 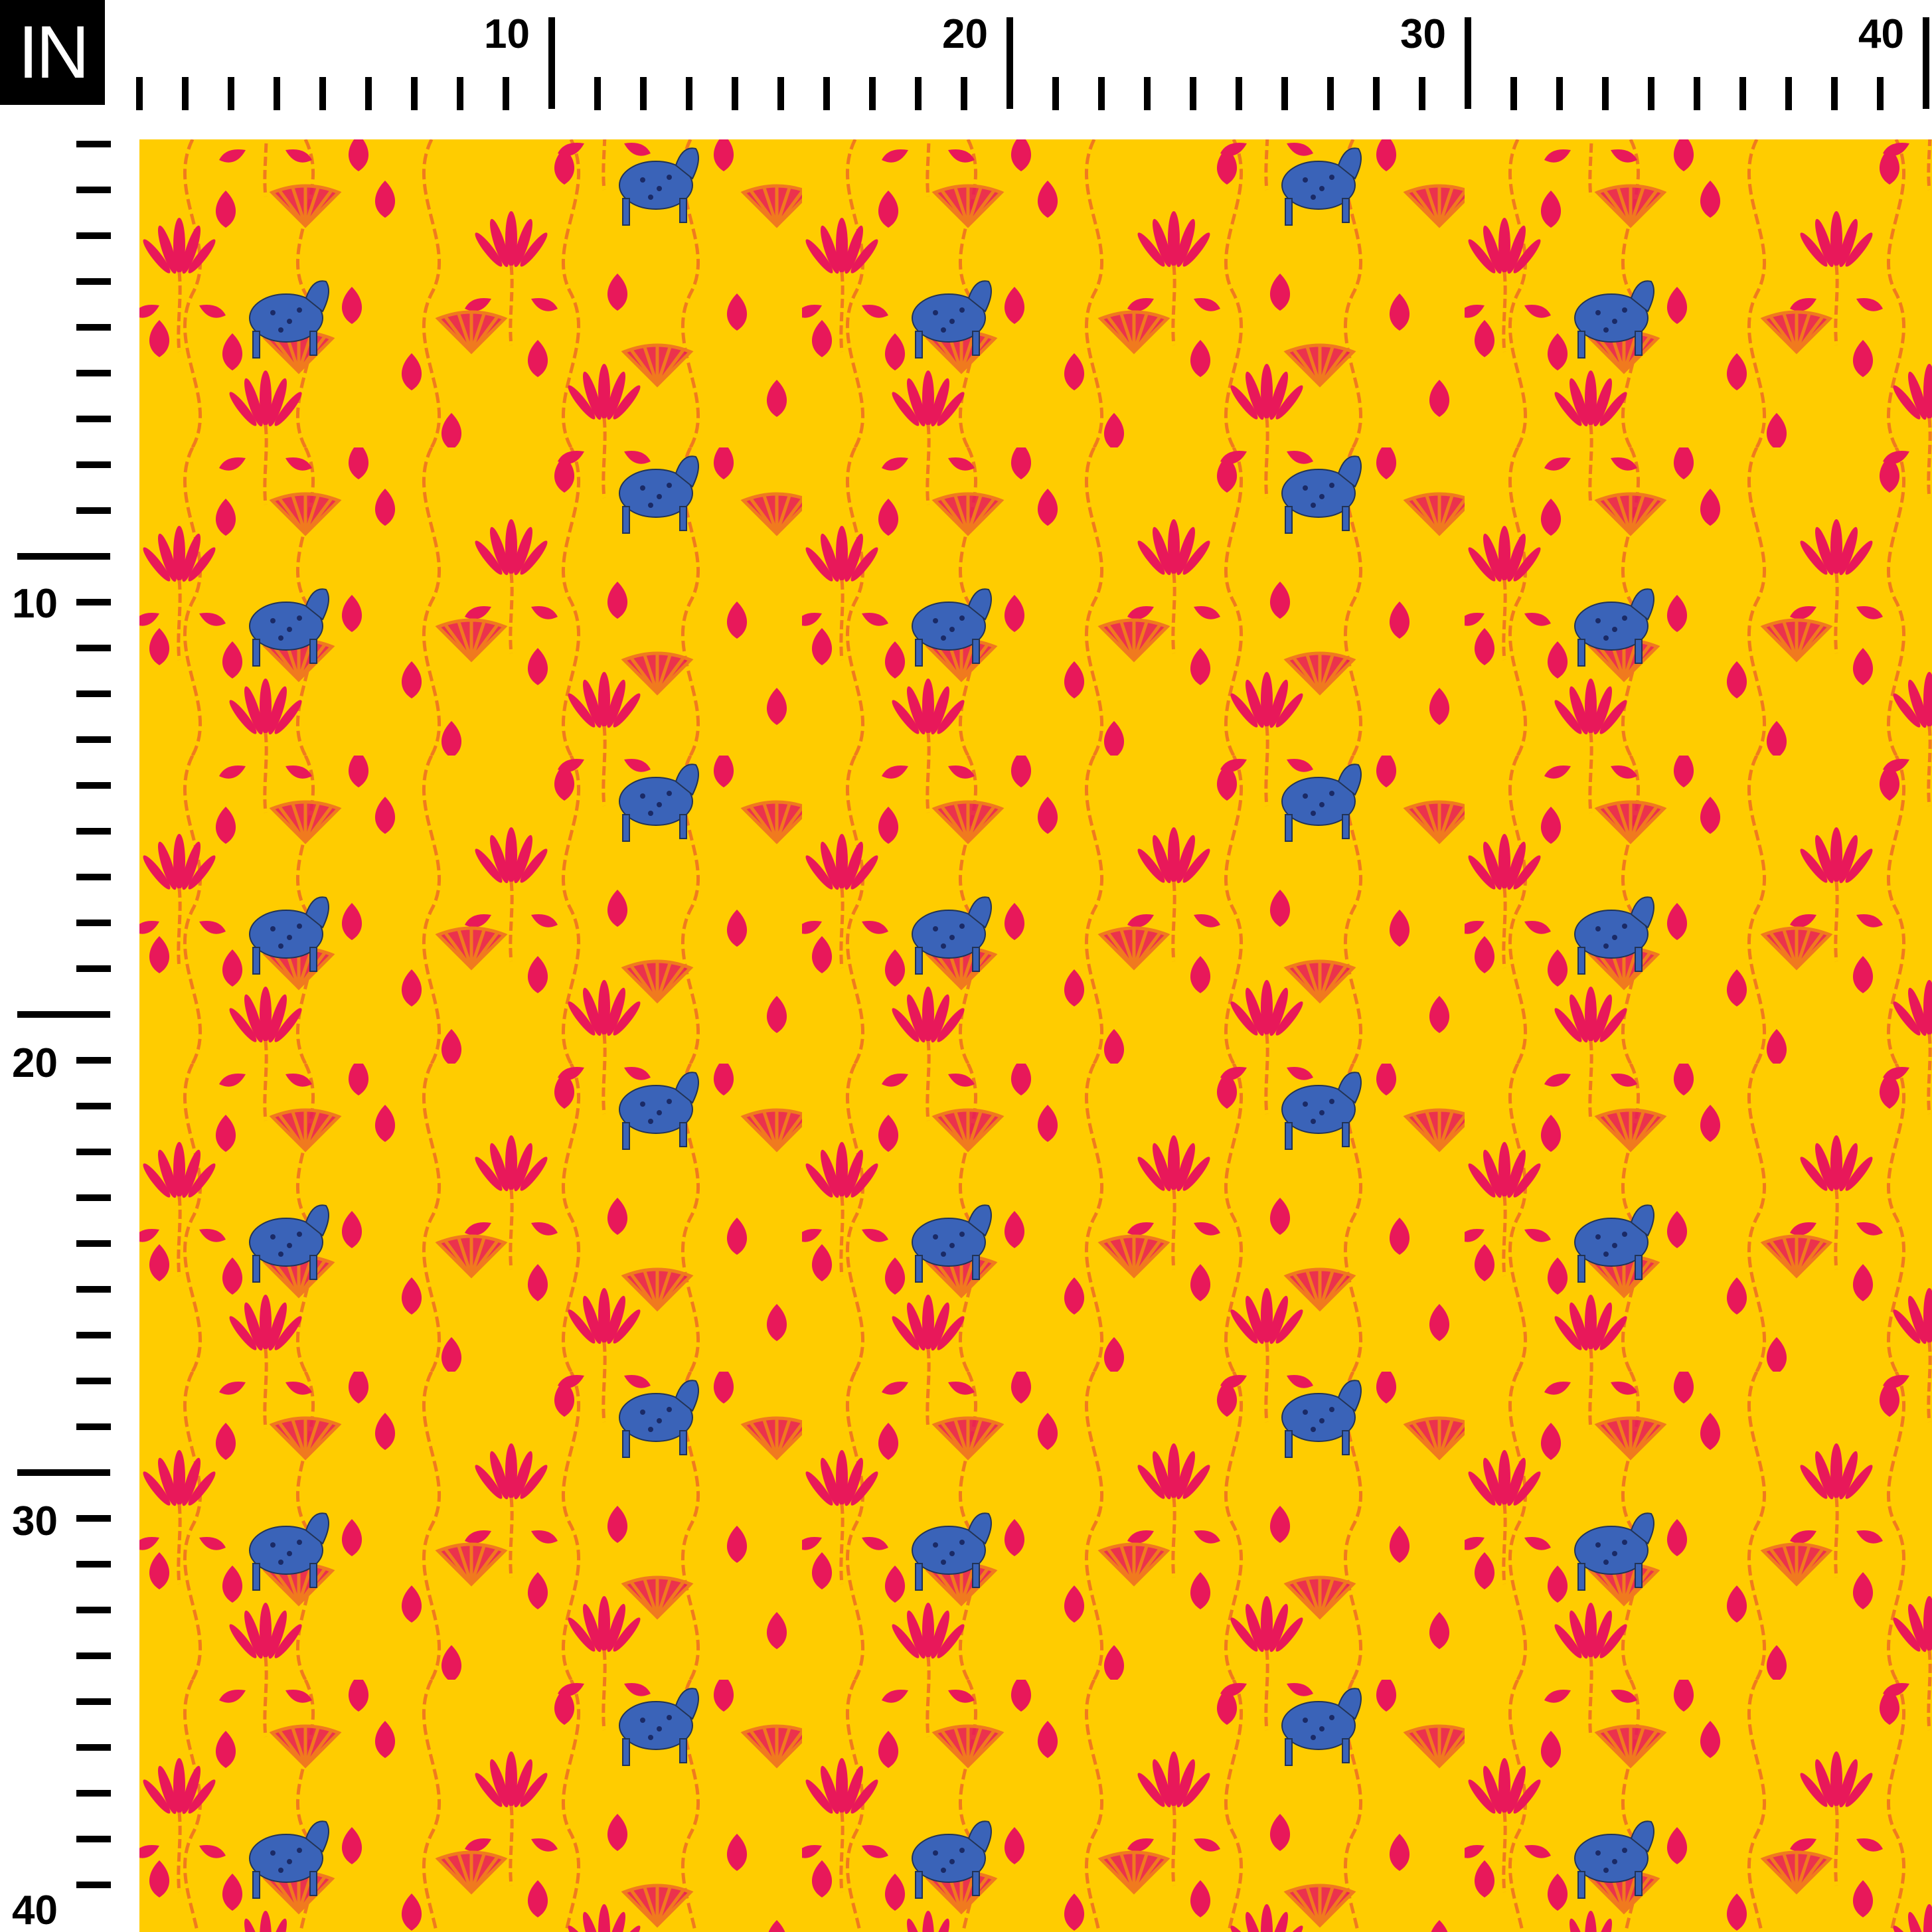 I want to click on top-label-20: 20, so click(x=965, y=34).